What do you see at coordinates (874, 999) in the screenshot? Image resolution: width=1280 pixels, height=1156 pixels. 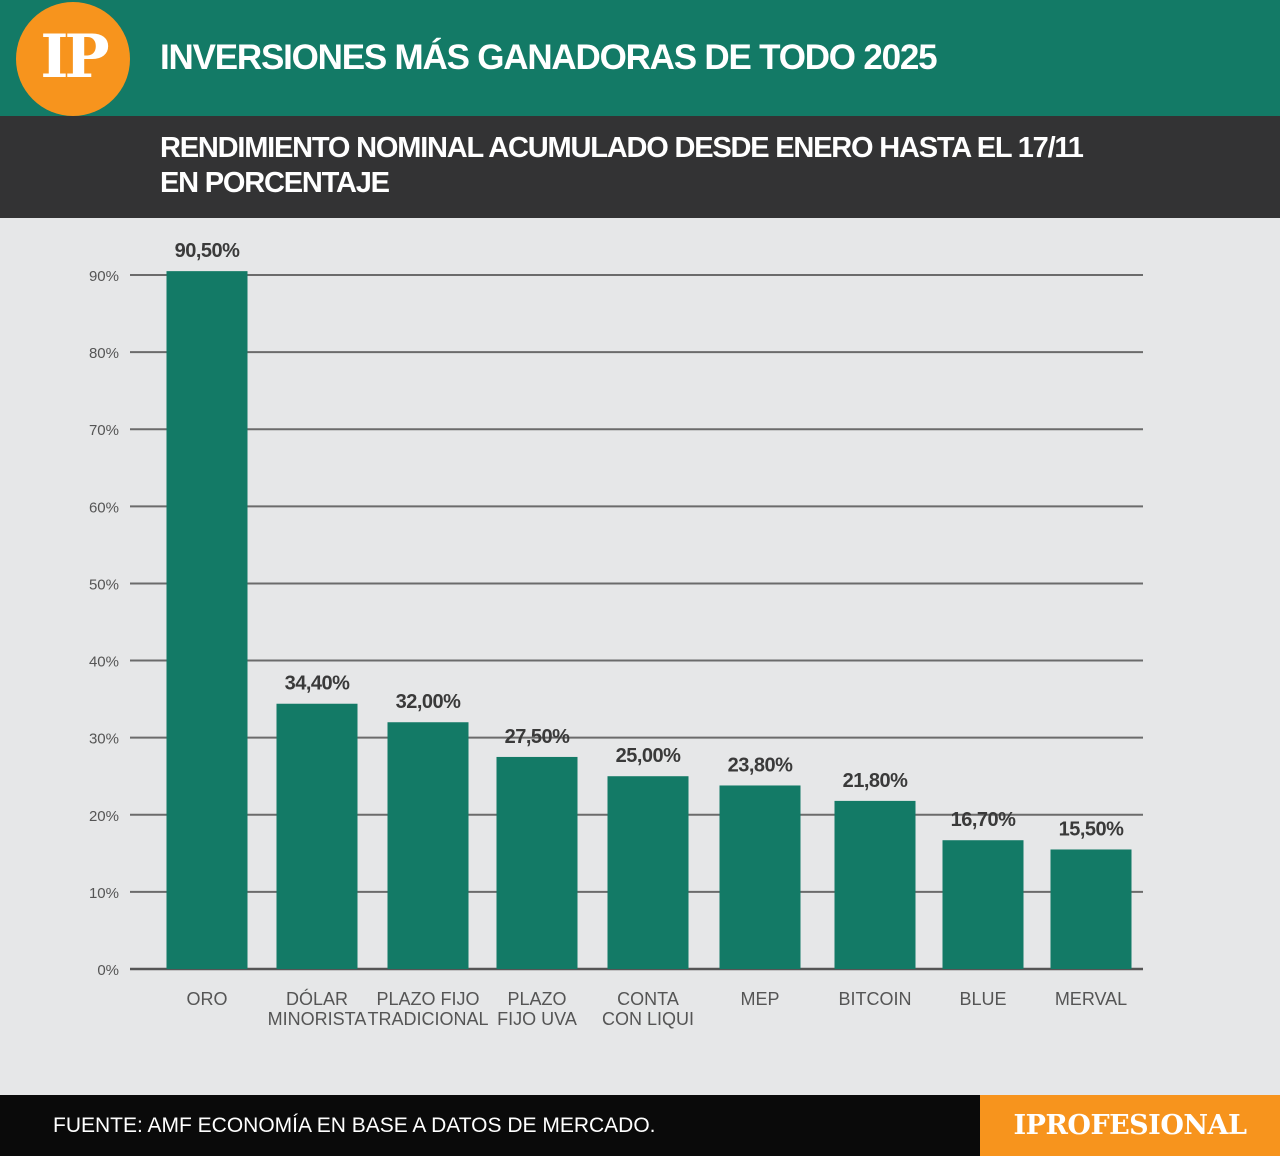 I see `category-label: BITCOIN` at bounding box center [874, 999].